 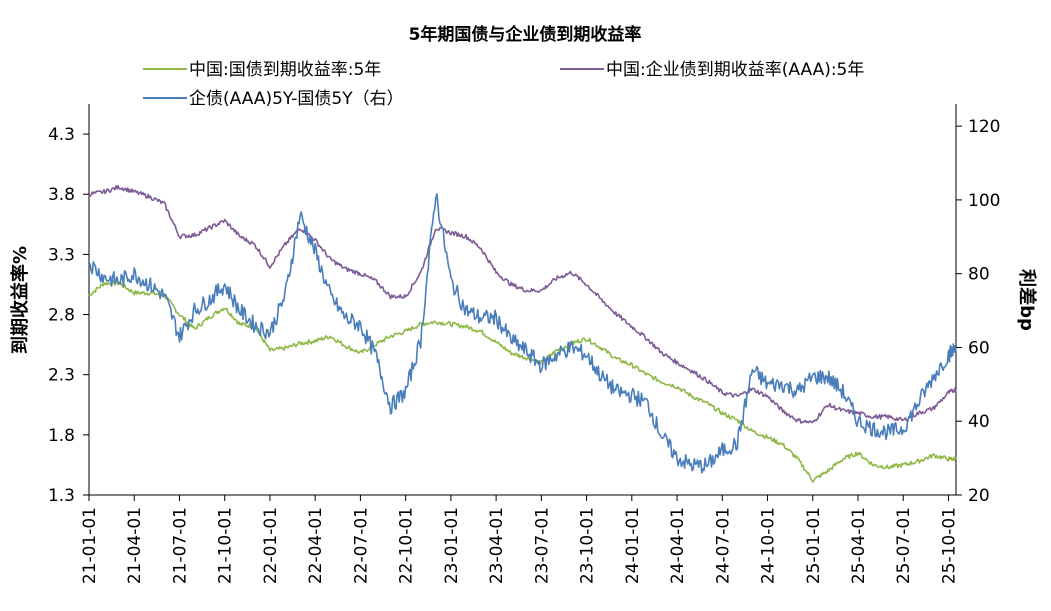 What do you see at coordinates (979, 496) in the screenshot?
I see `y2-tick-label: 20` at bounding box center [979, 496].